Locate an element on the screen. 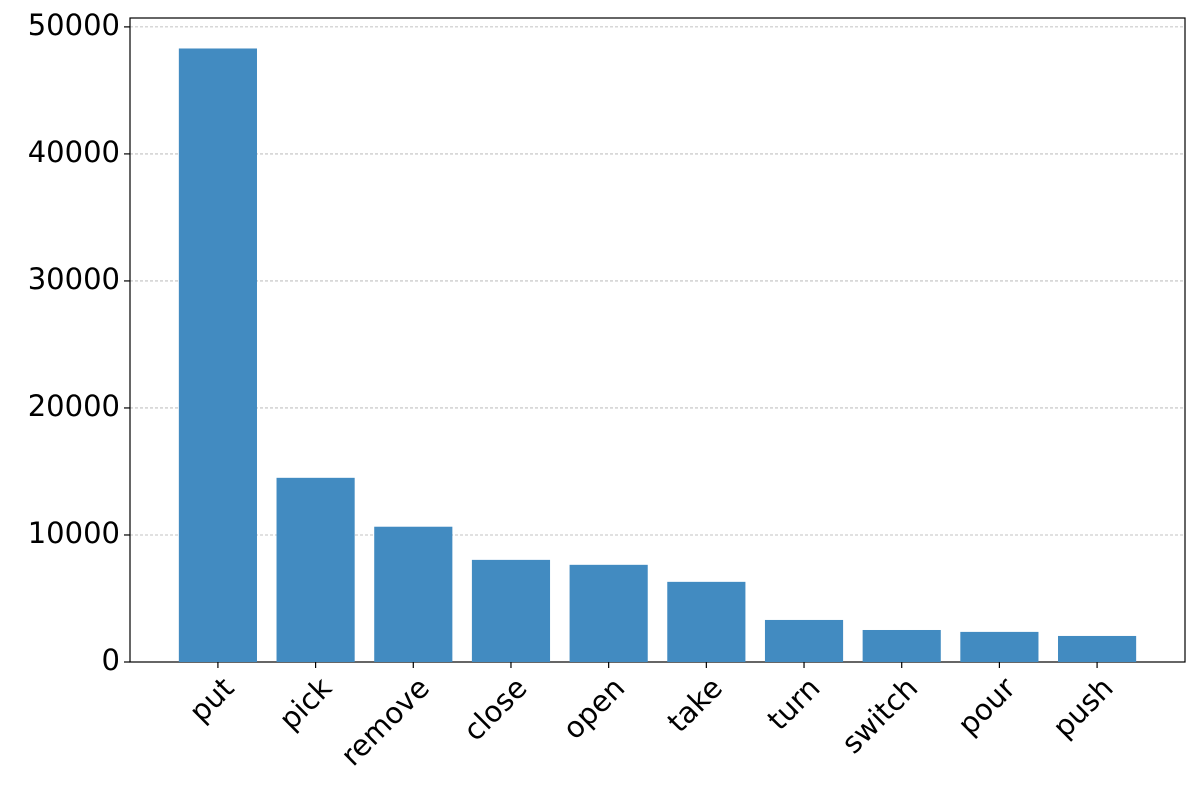 This screenshot has height=804, width=1200. x-tick-label: push is located at coordinates (1083, 708).